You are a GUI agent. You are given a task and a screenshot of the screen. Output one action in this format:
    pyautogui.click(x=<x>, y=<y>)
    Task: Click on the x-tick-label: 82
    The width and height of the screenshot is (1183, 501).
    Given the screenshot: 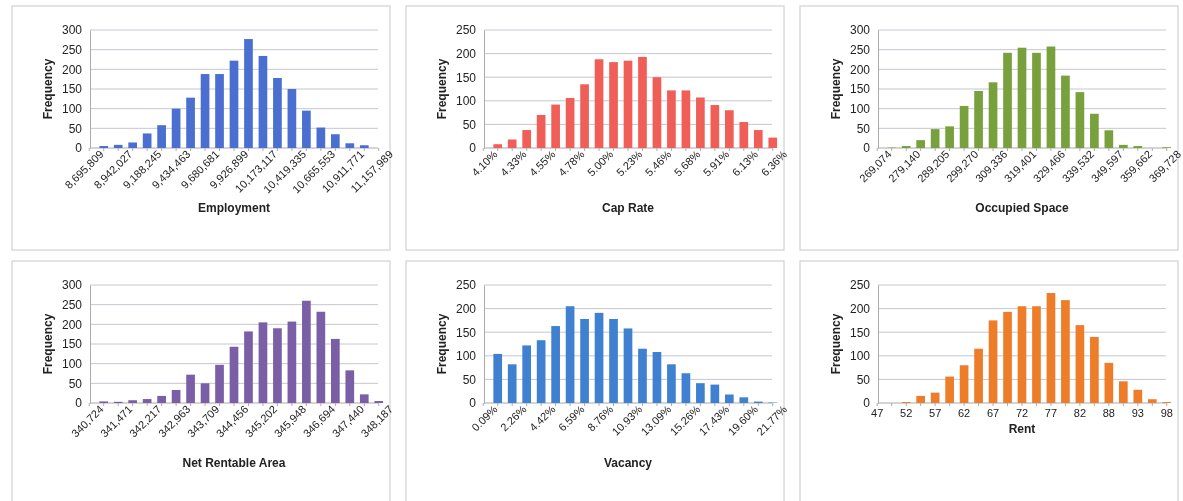 What is the action you would take?
    pyautogui.click(x=1080, y=412)
    